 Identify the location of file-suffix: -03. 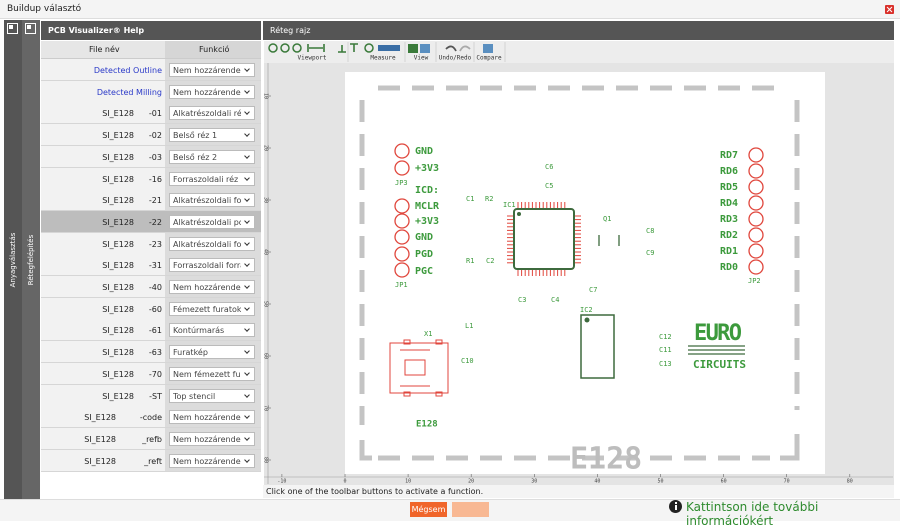
(155, 157).